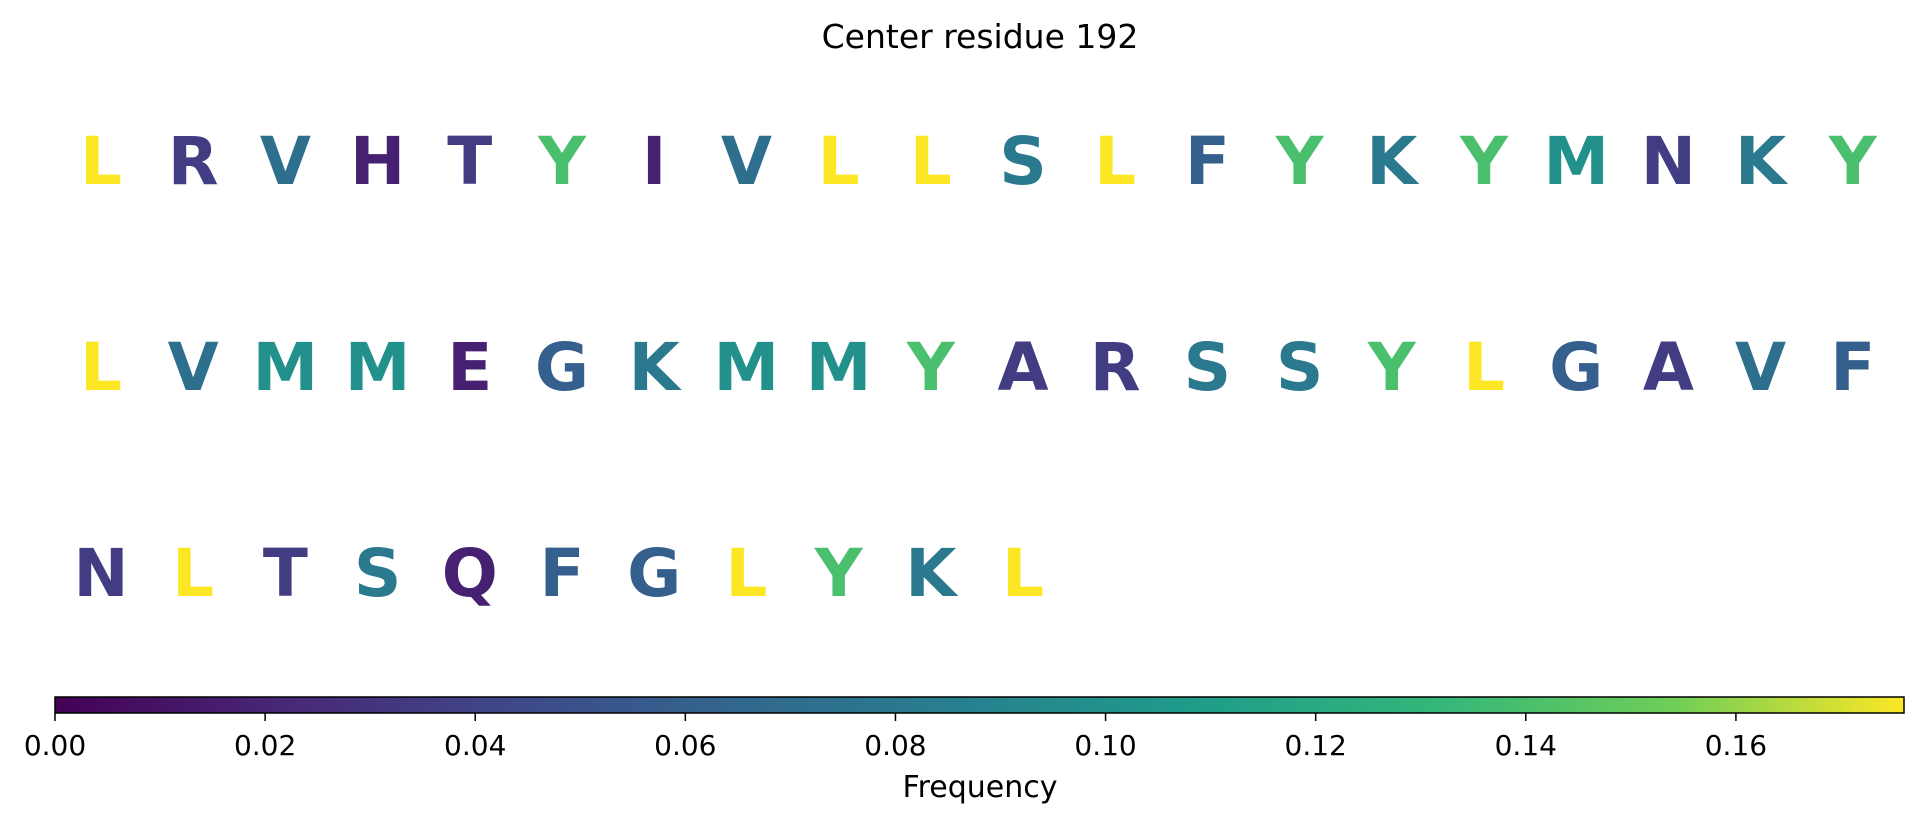  Describe the element at coordinates (470, 573) in the screenshot. I see `residue-letter: Q` at that location.